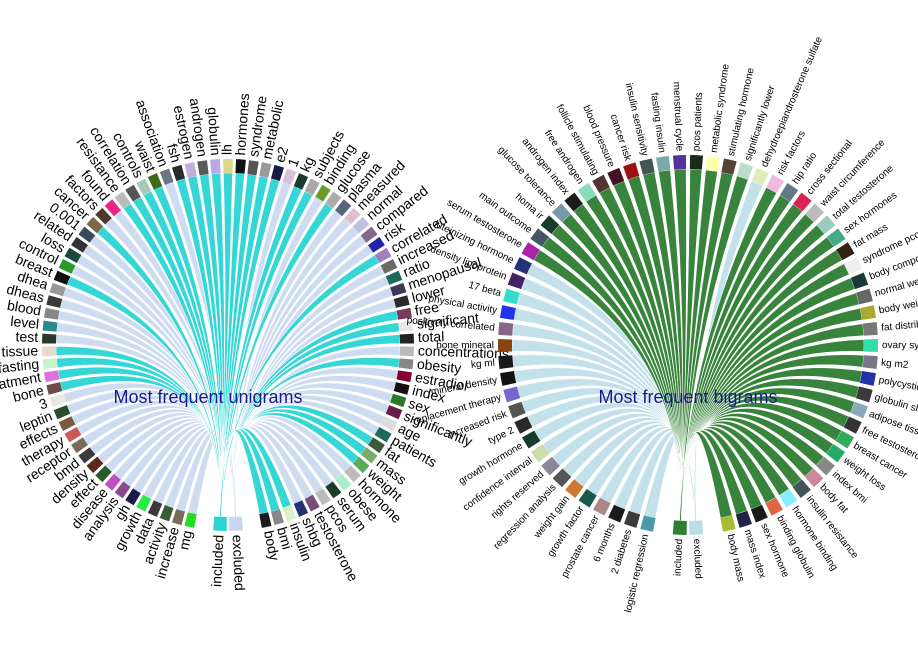 The height and width of the screenshot is (661, 918). Describe the element at coordinates (429, 394) in the screenshot. I see `label-index: index` at that location.